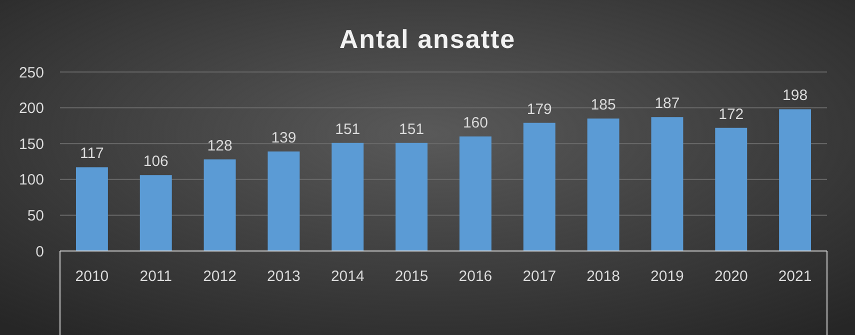  What do you see at coordinates (667, 103) in the screenshot?
I see `data-label: 187` at bounding box center [667, 103].